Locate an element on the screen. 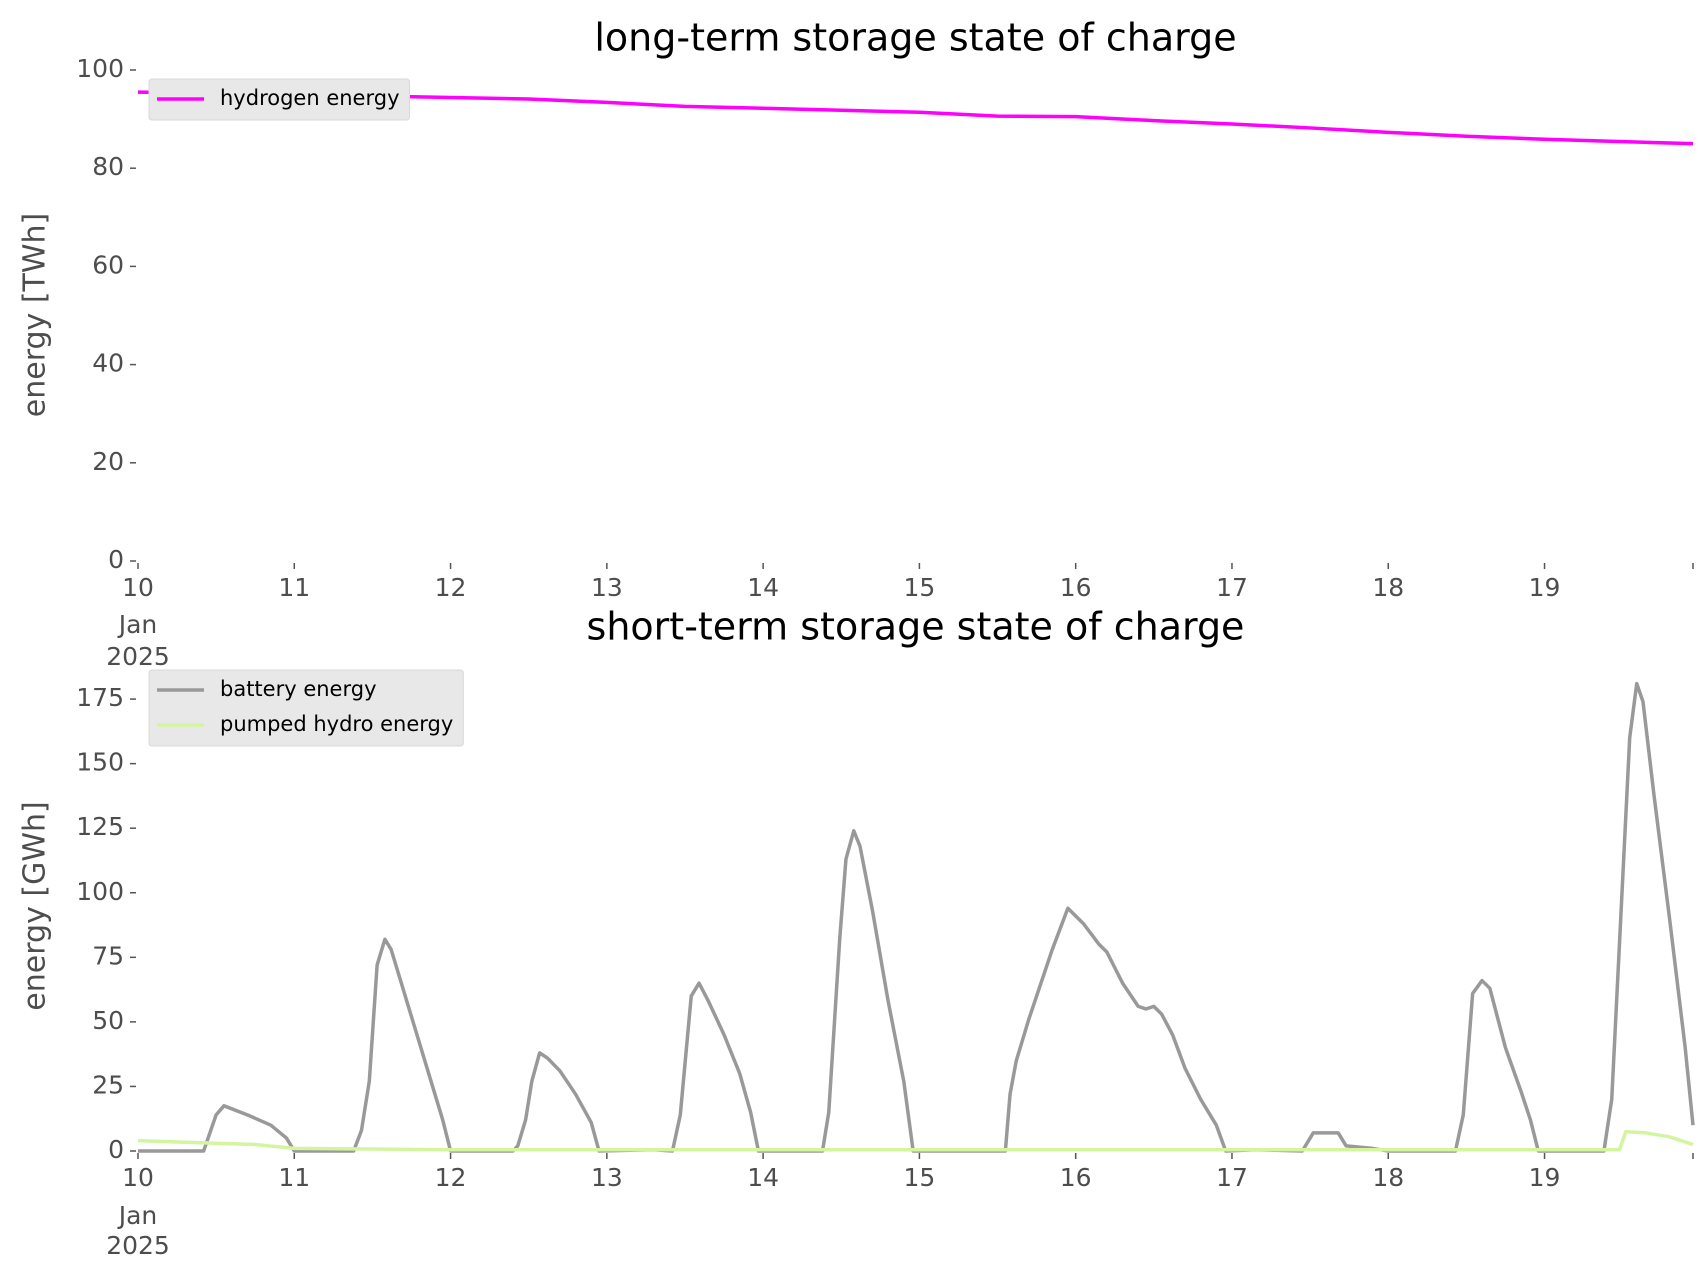 The height and width of the screenshot is (1277, 1706). legend-label: hydrogen energy is located at coordinates (310, 98).